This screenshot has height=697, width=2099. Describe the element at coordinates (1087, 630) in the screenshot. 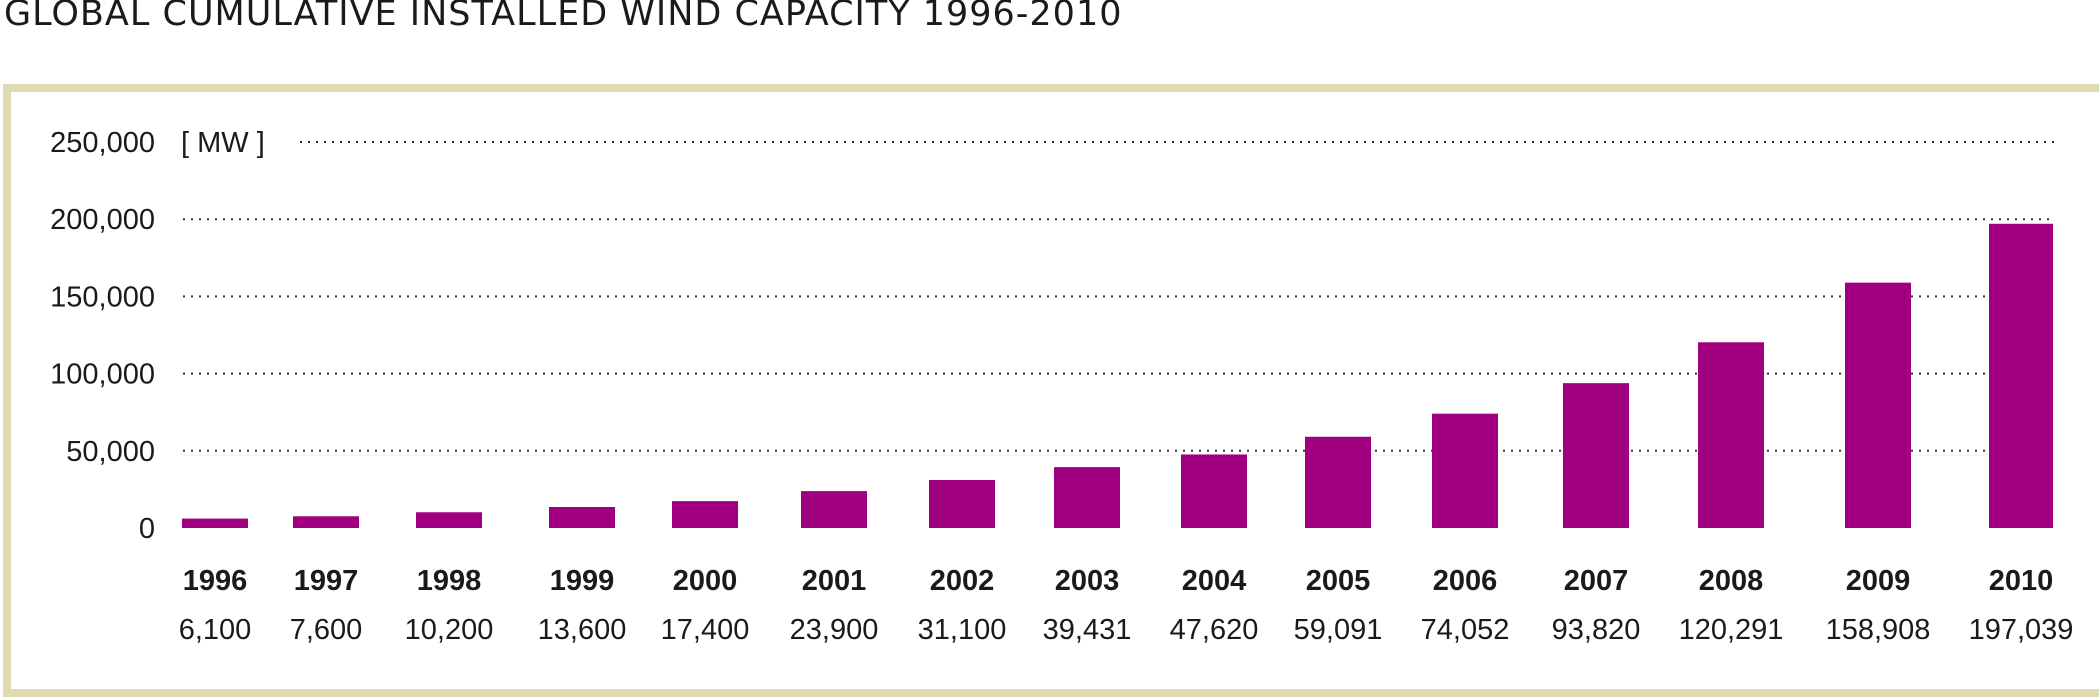

I see `value-label-2003: 39,431` at that location.